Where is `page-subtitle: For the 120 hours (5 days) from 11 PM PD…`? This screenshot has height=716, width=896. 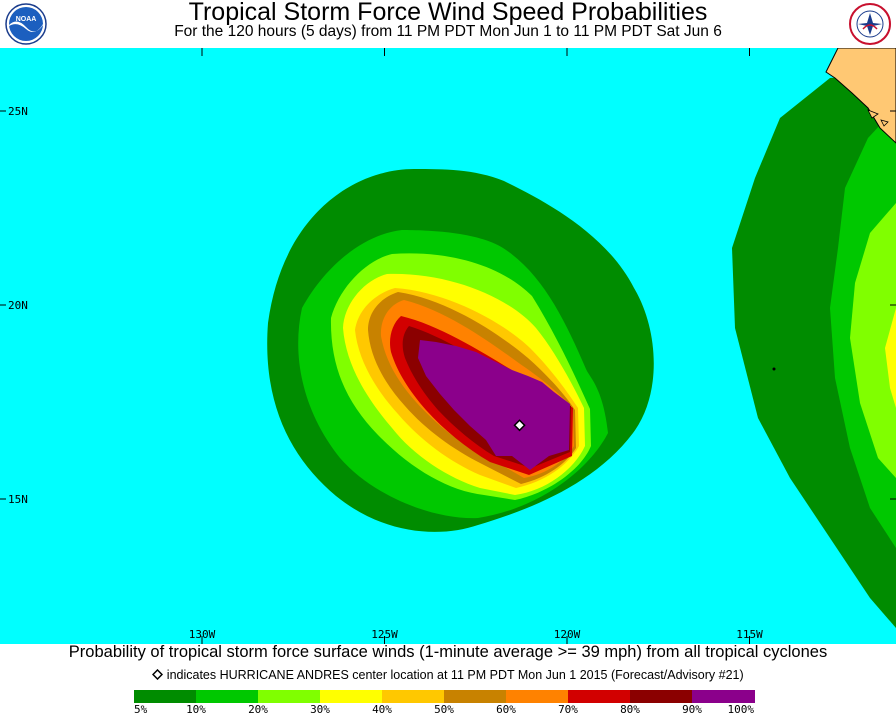
page-subtitle: For the 120 hours (5 days) from 11 PM PD… is located at coordinates (448, 31).